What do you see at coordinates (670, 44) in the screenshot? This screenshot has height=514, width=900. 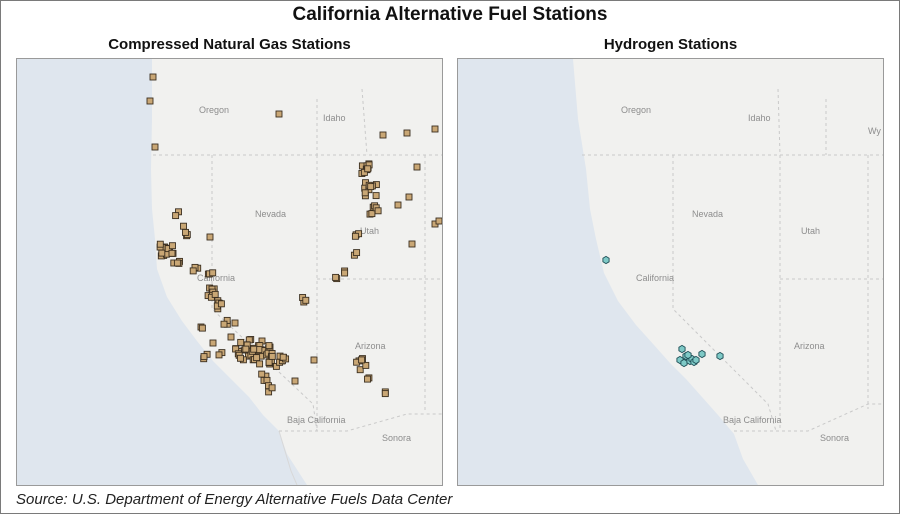 I see `hydrogen-panel-title: Hydrogen Stations` at bounding box center [670, 44].